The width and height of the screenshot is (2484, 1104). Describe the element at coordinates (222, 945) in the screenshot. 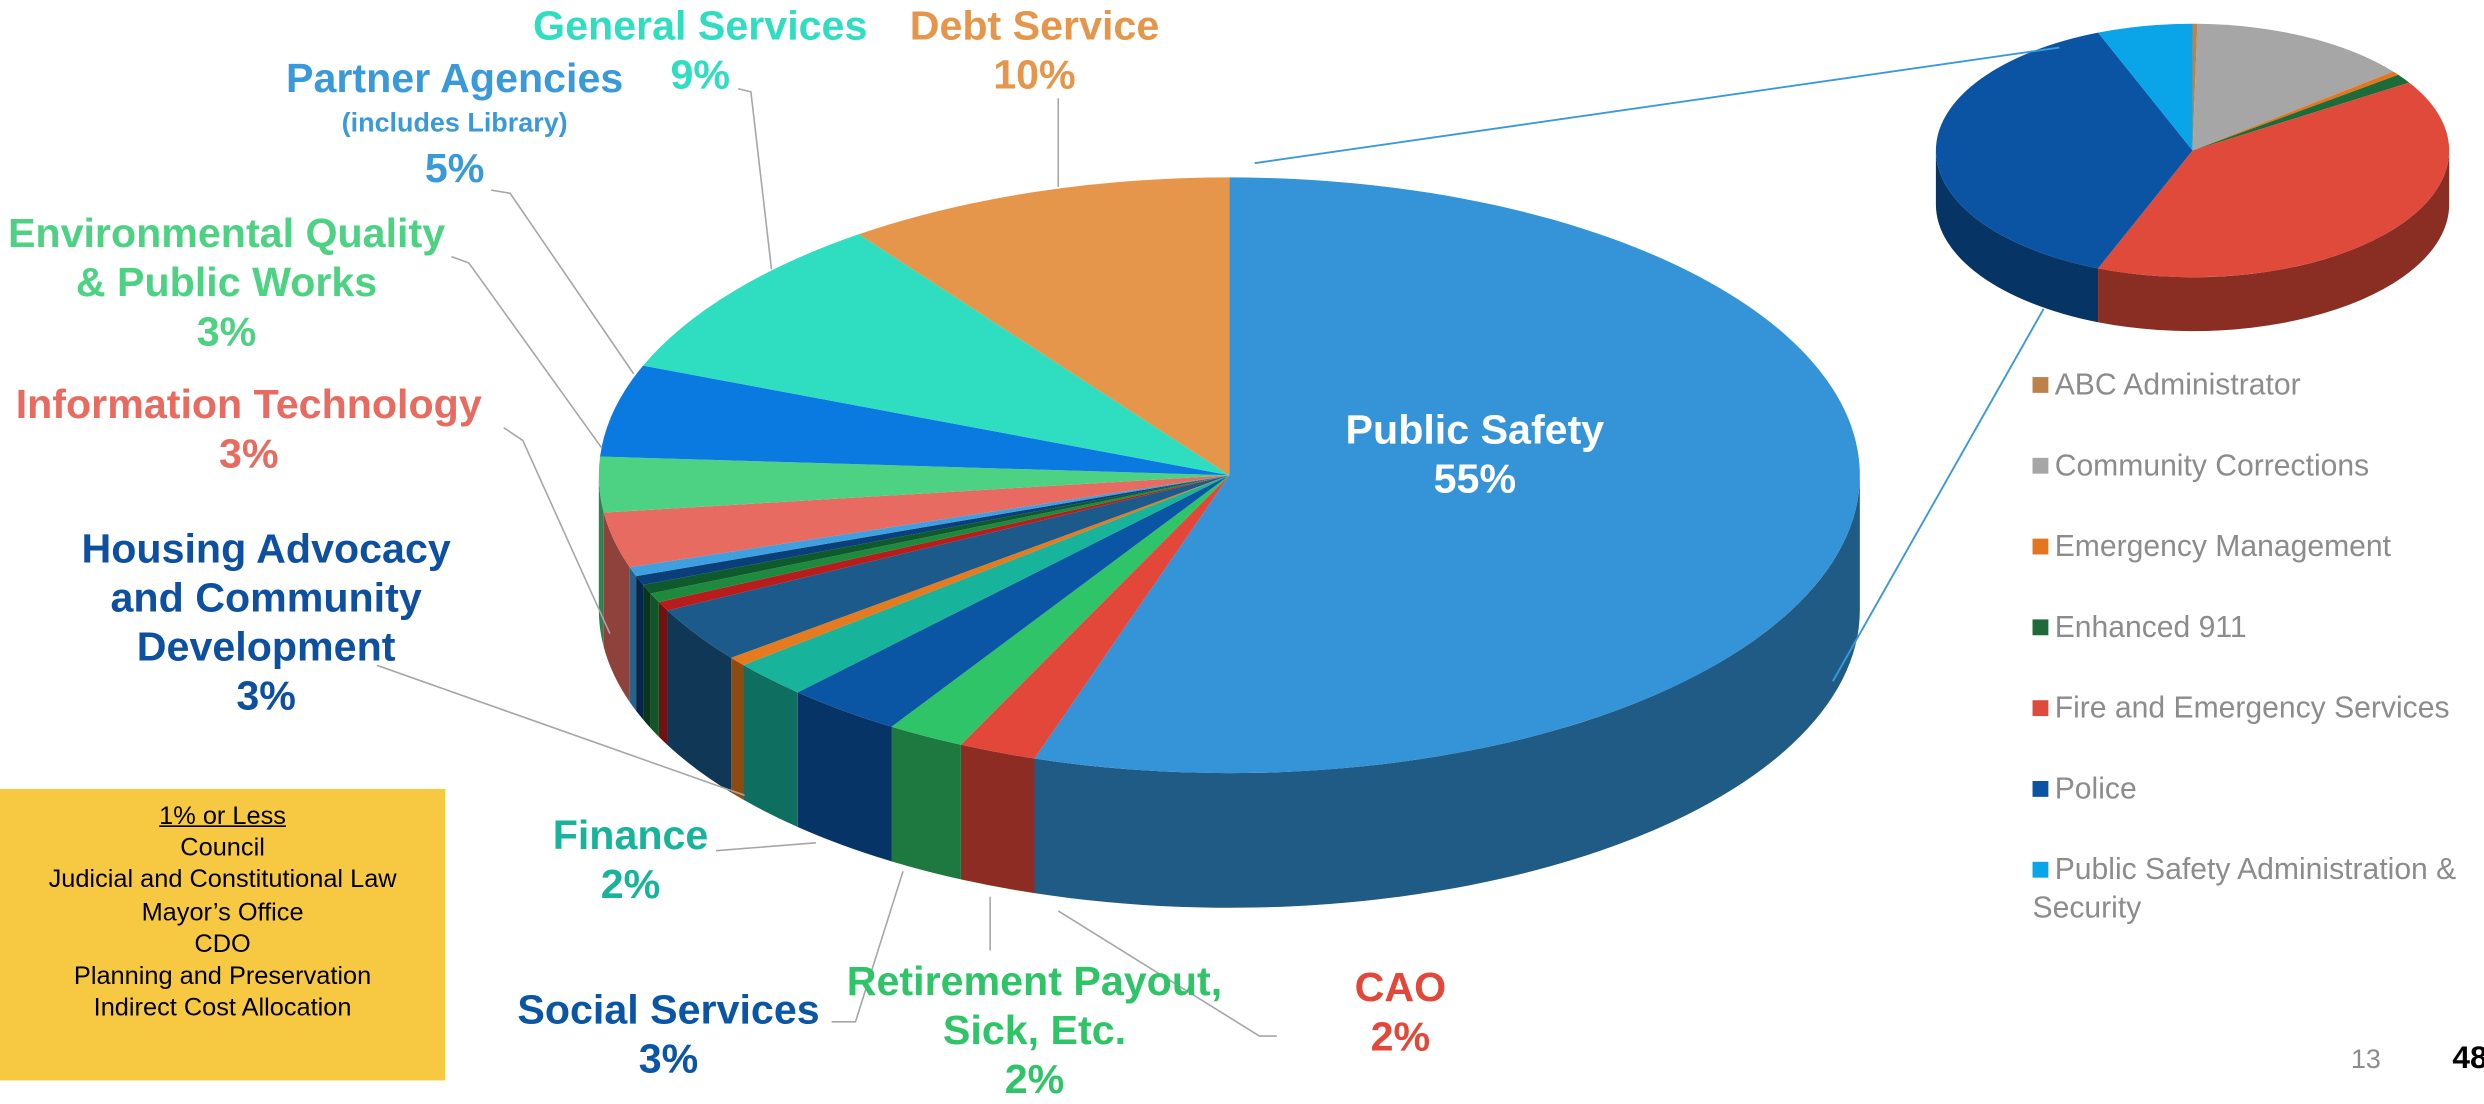

I see `box-item: CDO` at that location.